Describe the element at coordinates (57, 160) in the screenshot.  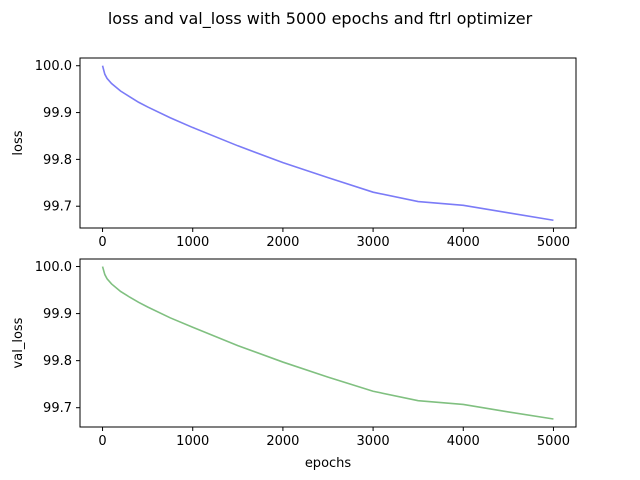
I see `chart0-y-tick-label: 99.8` at that location.